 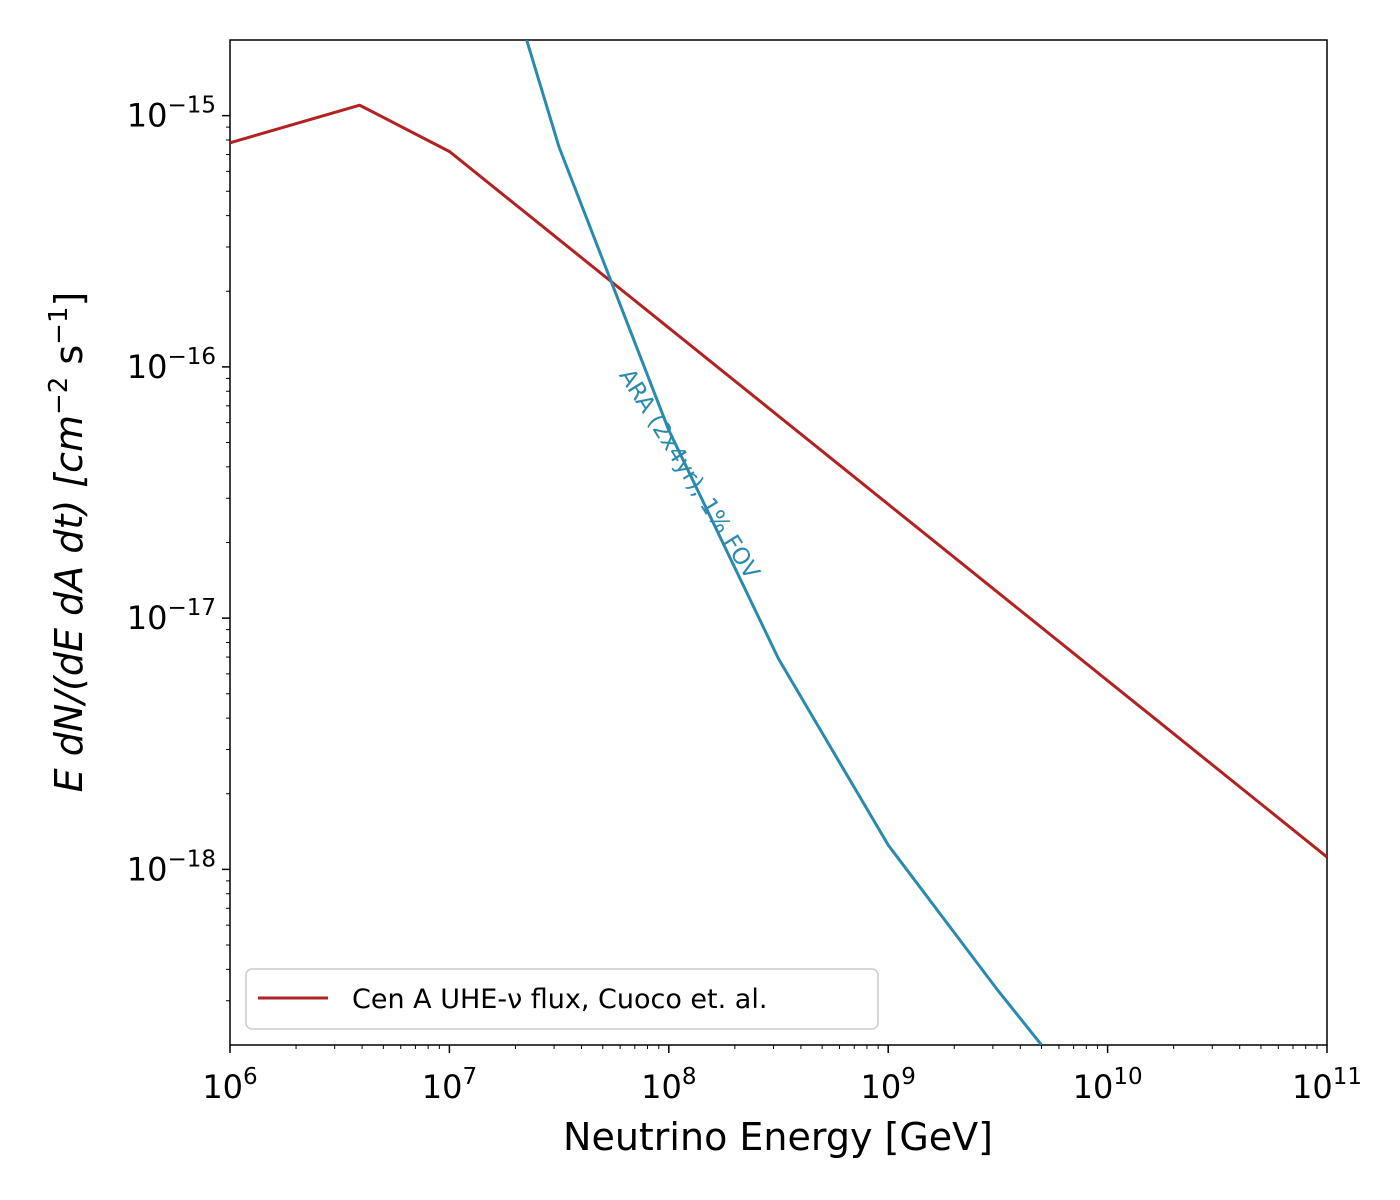 What do you see at coordinates (888, 1085) in the screenshot?
I see `x-tick-label: 10⁹` at bounding box center [888, 1085].